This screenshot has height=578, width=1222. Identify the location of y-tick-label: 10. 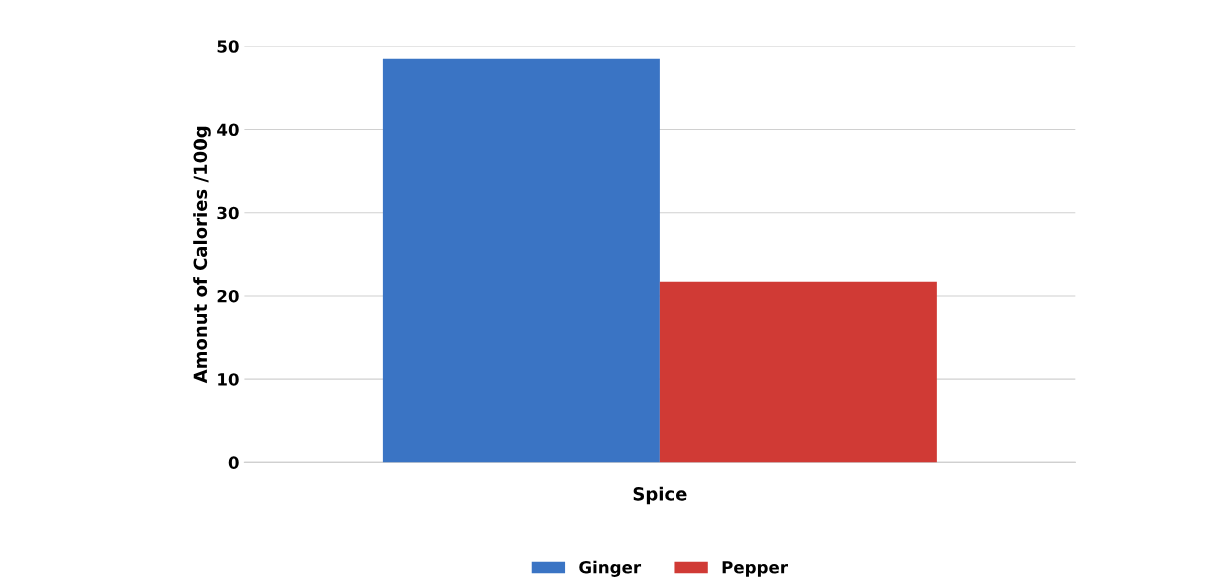
(228, 379).